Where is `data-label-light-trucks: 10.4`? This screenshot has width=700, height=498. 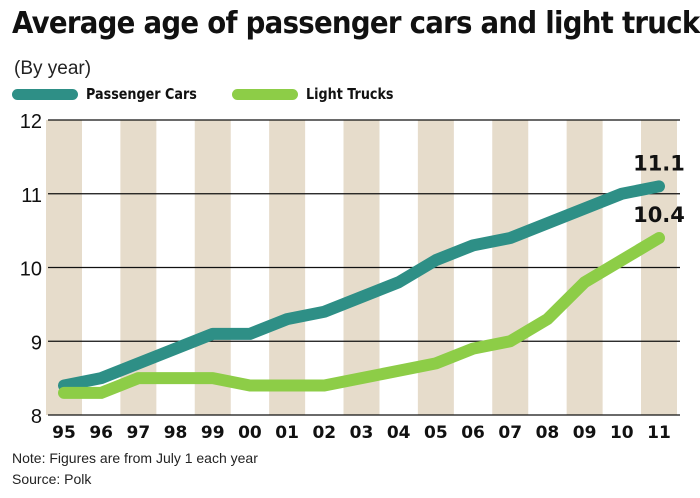
data-label-light-trucks: 10.4 is located at coordinates (659, 215).